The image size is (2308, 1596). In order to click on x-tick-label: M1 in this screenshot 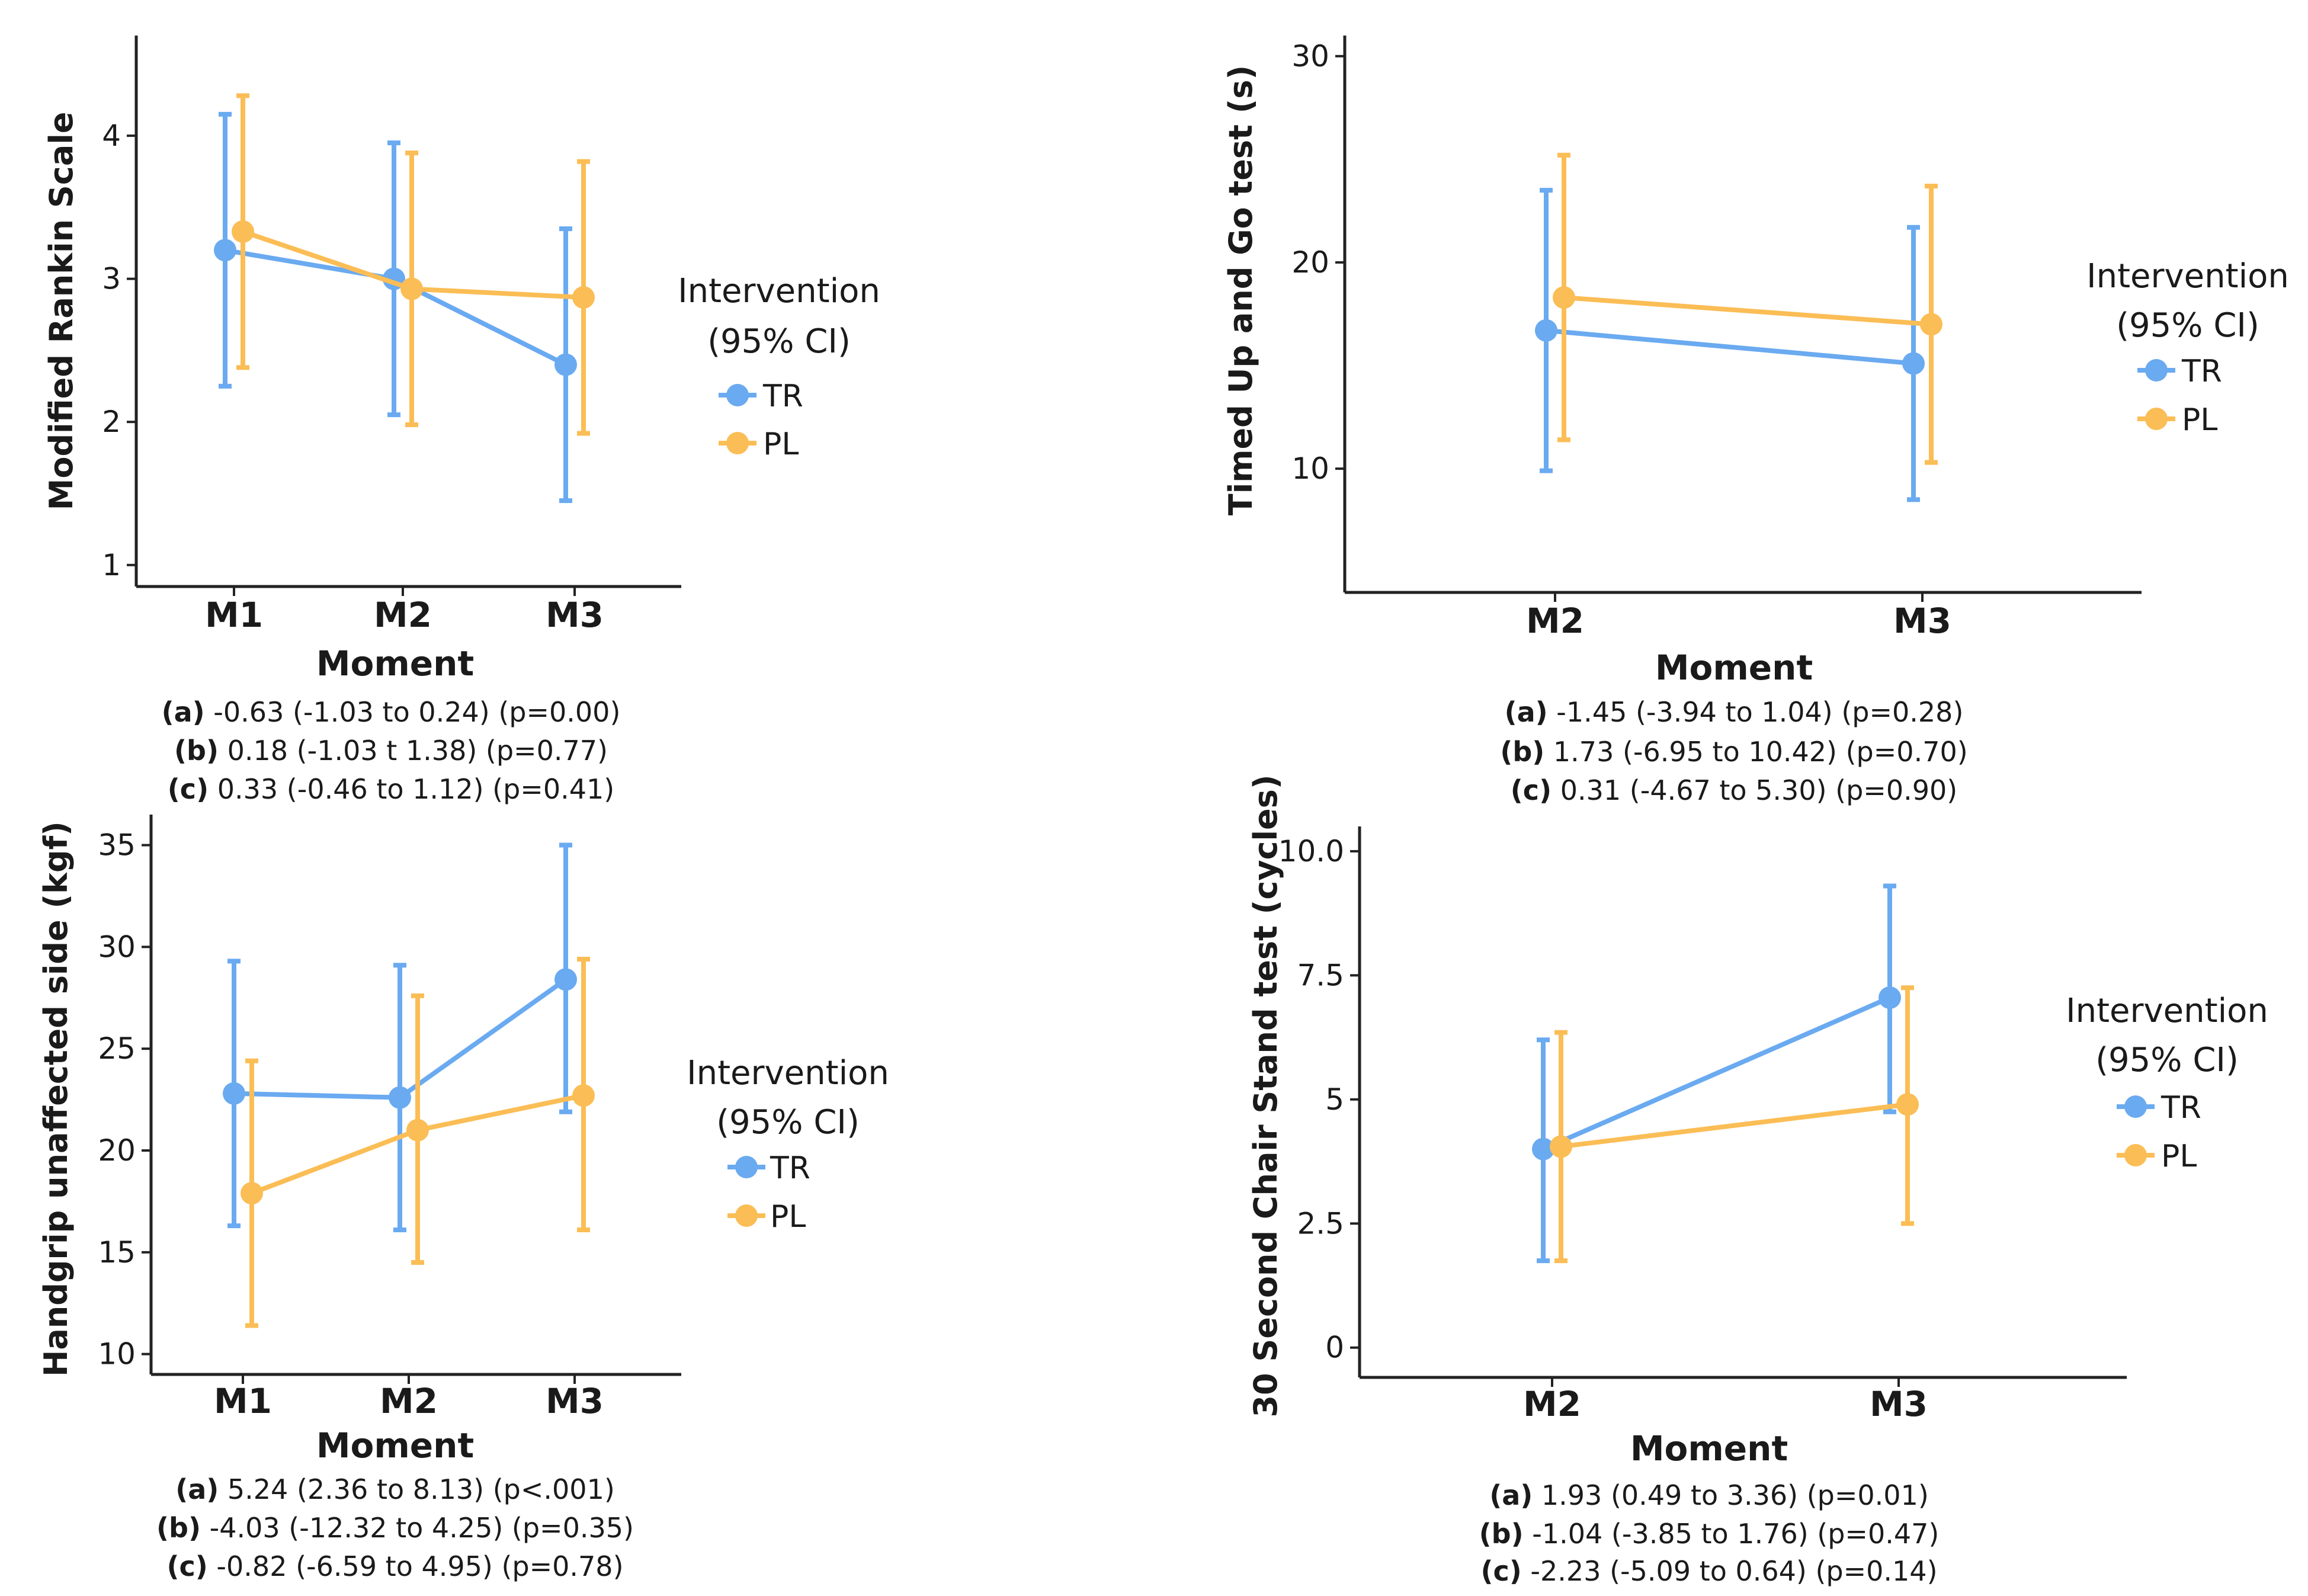, I will do `click(234, 615)`.